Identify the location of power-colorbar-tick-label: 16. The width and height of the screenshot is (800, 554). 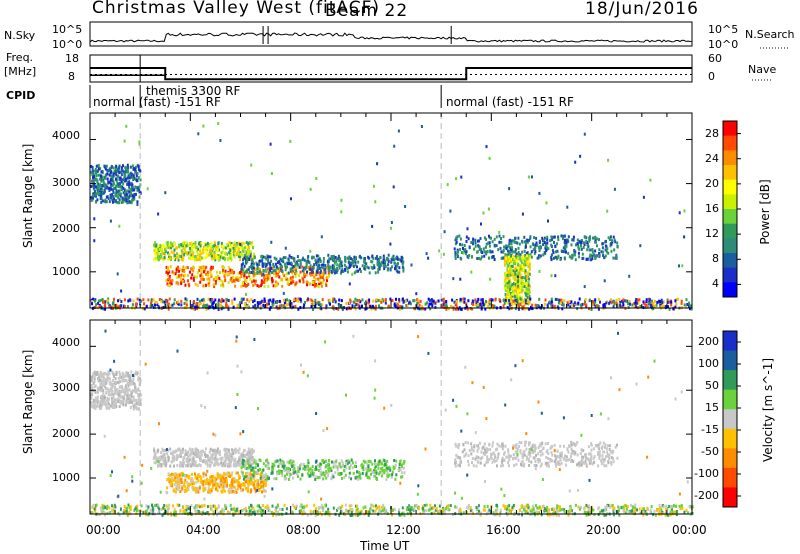
(712, 208).